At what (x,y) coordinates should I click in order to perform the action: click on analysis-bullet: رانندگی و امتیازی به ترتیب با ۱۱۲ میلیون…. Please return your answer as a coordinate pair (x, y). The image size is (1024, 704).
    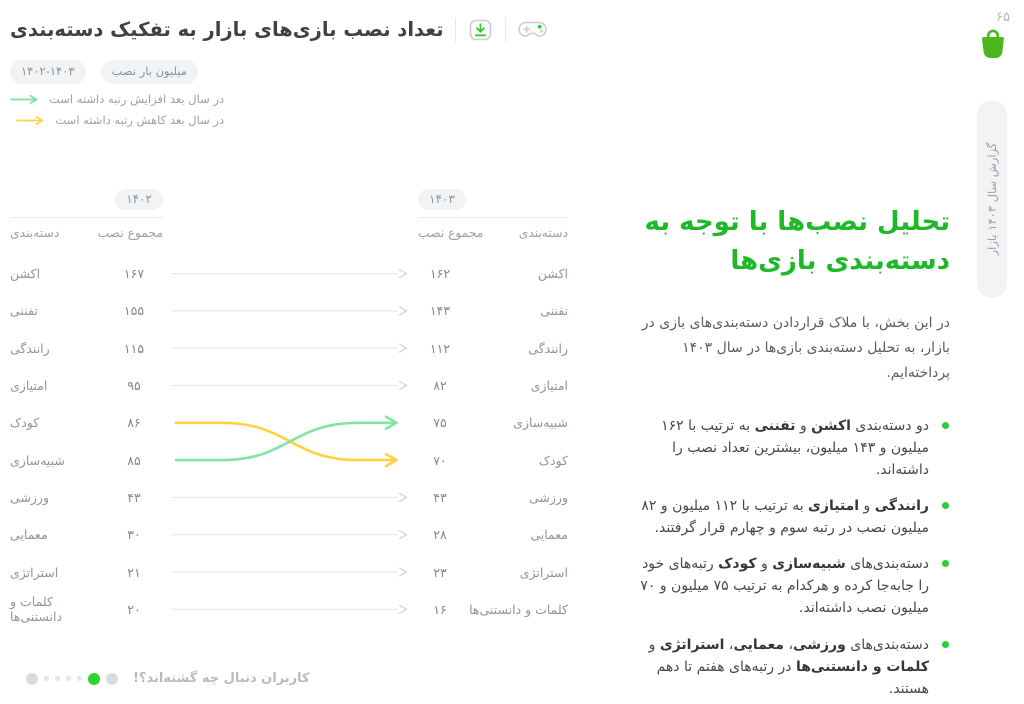
    Looking at the image, I should click on (789, 517).